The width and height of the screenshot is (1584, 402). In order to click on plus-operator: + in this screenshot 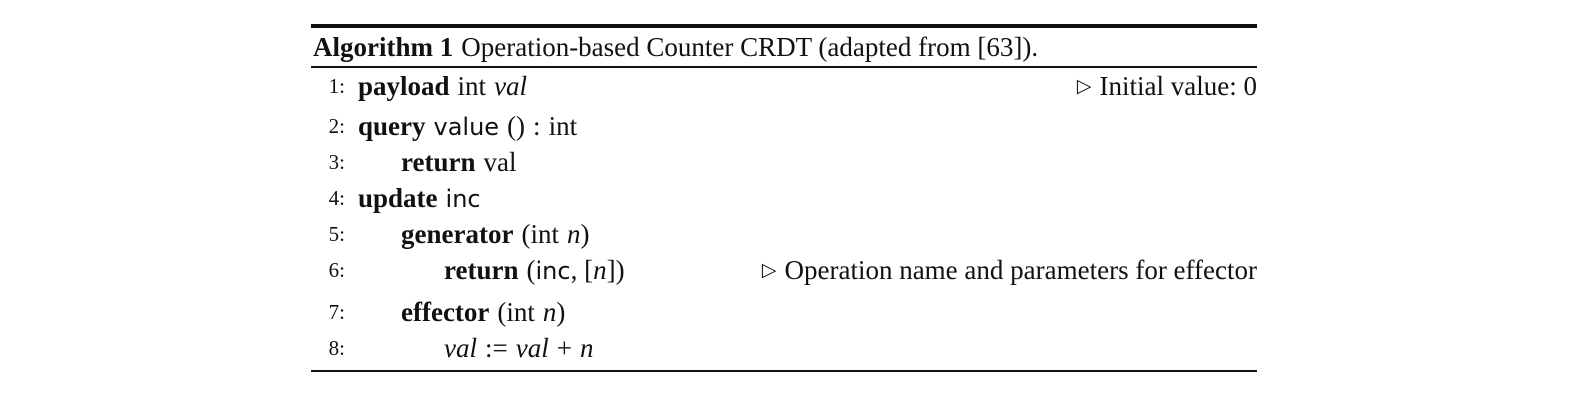, I will do `click(564, 347)`.